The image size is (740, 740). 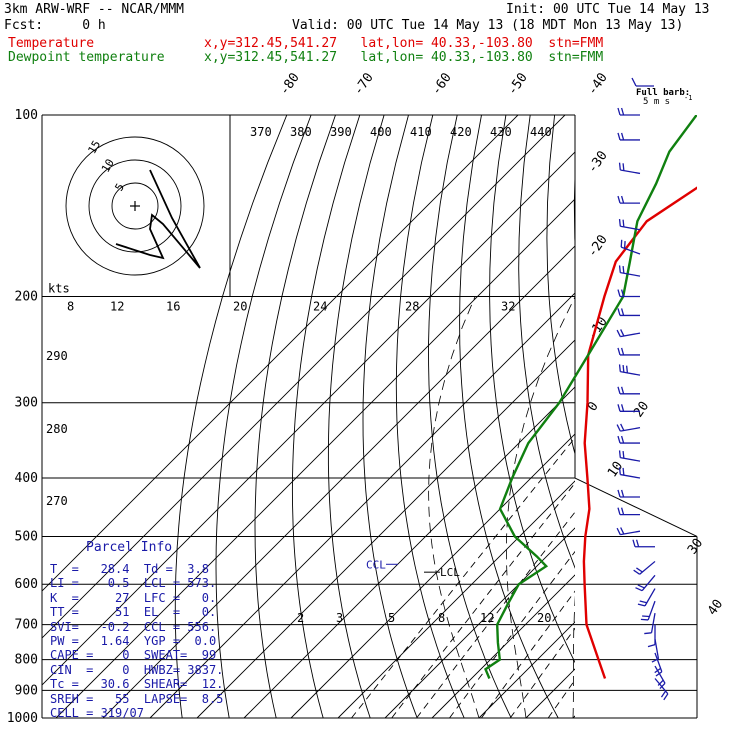 What do you see at coordinates (129, 569) in the screenshot?
I see `parcel-info-line: T = 28.4 Td = 3.8` at bounding box center [129, 569].